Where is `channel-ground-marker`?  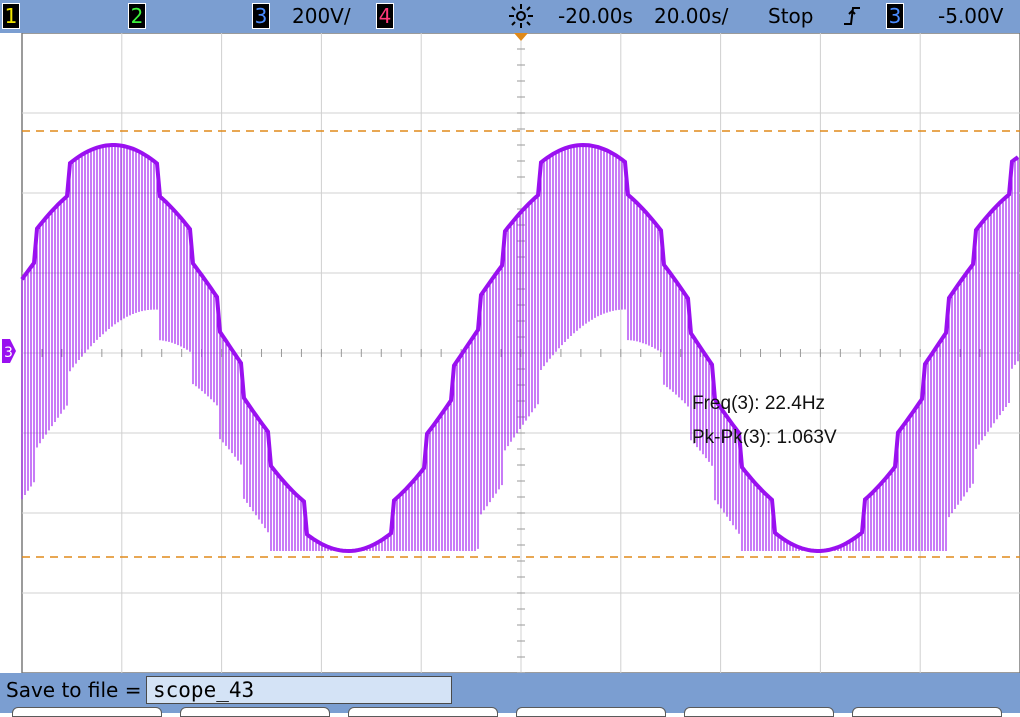
channel-ground-marker is located at coordinates (9, 351).